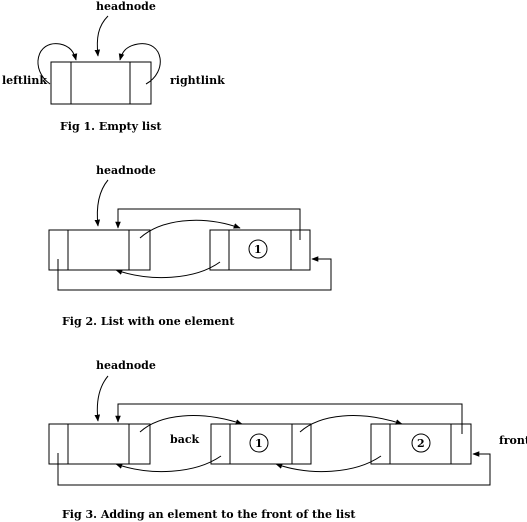  Describe the element at coordinates (126, 6) in the screenshot. I see `fig1-headnode-label: headnode` at that location.